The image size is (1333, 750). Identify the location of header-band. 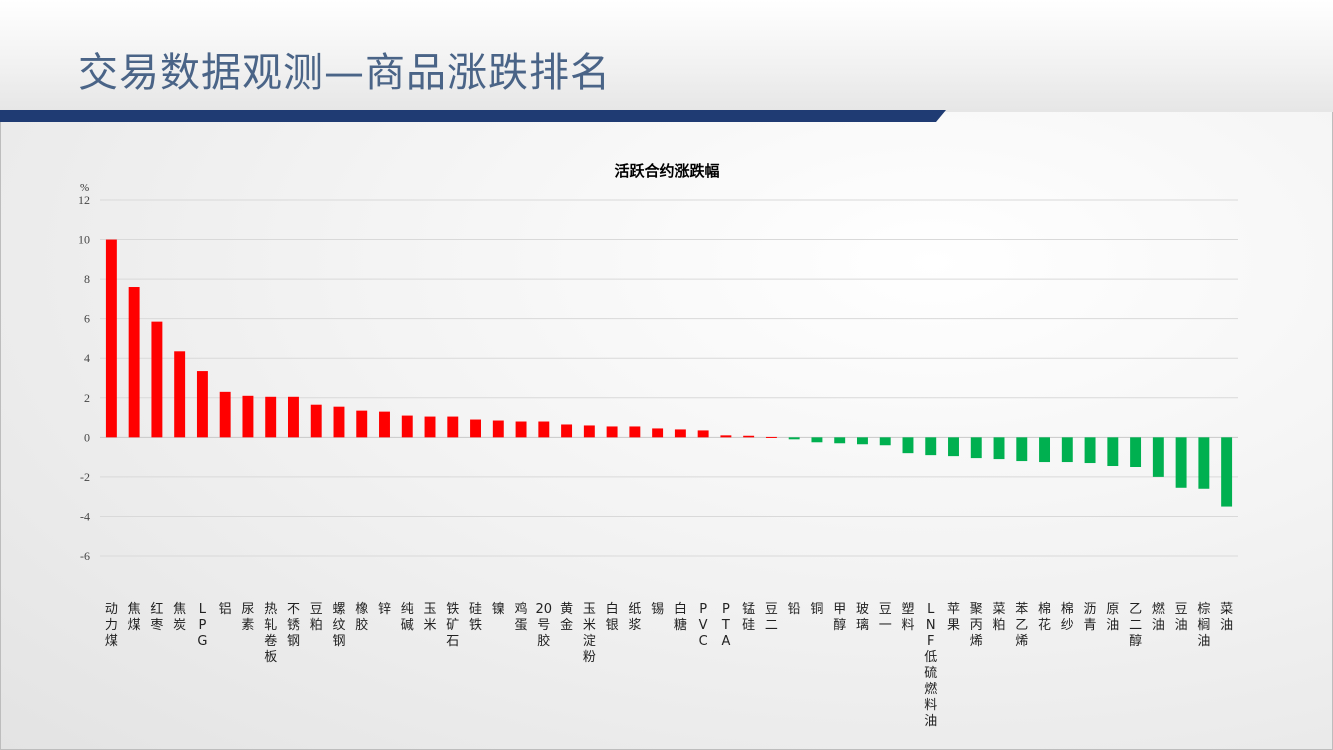
(666, 56).